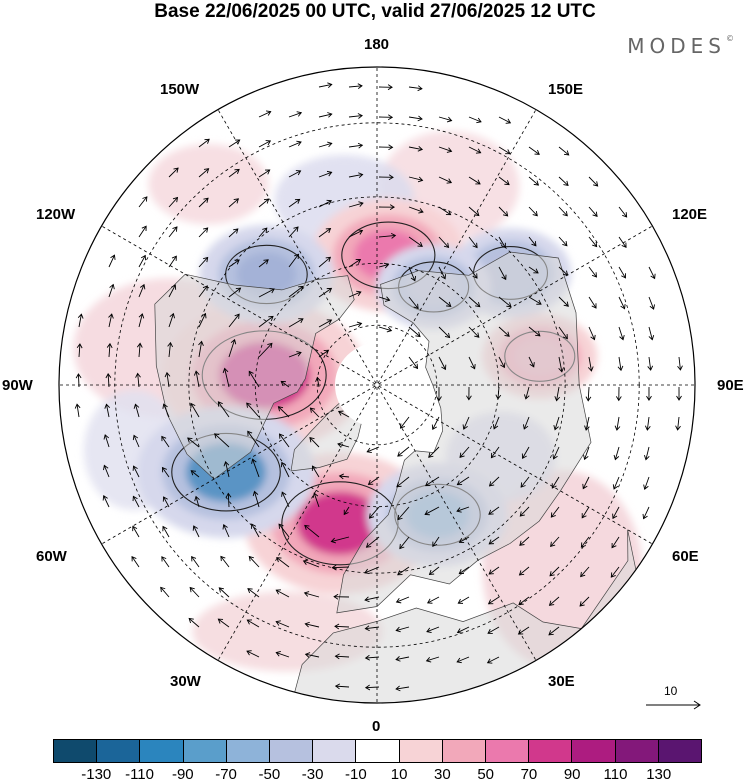  What do you see at coordinates (572, 774) in the screenshot?
I see `legend-tick-label: 90` at bounding box center [572, 774].